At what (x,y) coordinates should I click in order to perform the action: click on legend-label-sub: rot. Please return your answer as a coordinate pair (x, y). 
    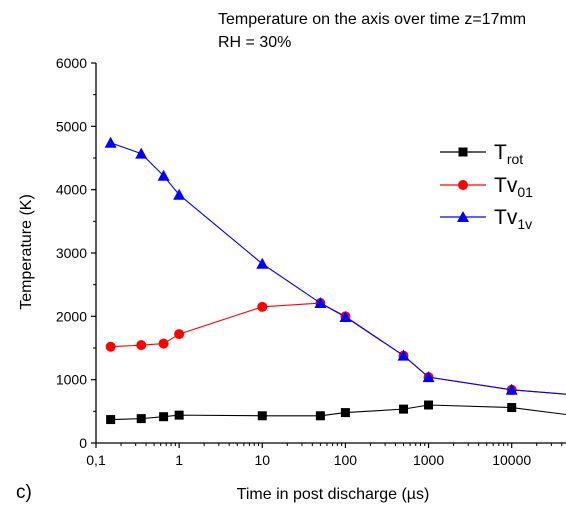
    Looking at the image, I should click on (515, 159).